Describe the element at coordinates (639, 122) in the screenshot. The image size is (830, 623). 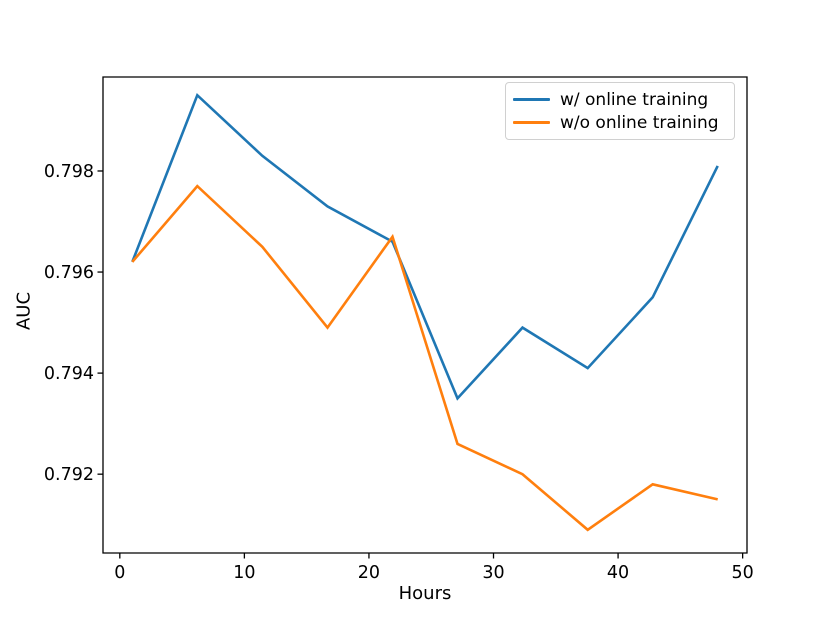
I see `legend-label: w/o online training` at that location.